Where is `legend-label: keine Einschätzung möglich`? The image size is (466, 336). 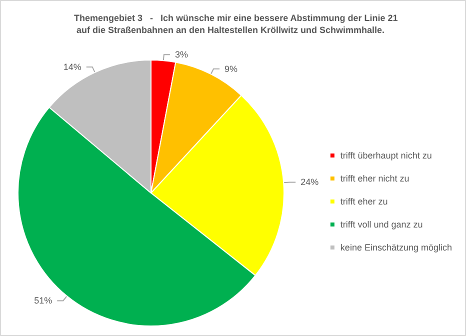
legend-label: keine Einschätzung möglich is located at coordinates (396, 247).